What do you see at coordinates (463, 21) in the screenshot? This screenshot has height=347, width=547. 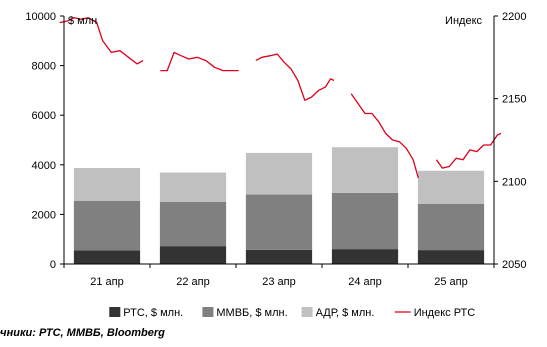 I see `right-axis-title: Индекс` at bounding box center [463, 21].